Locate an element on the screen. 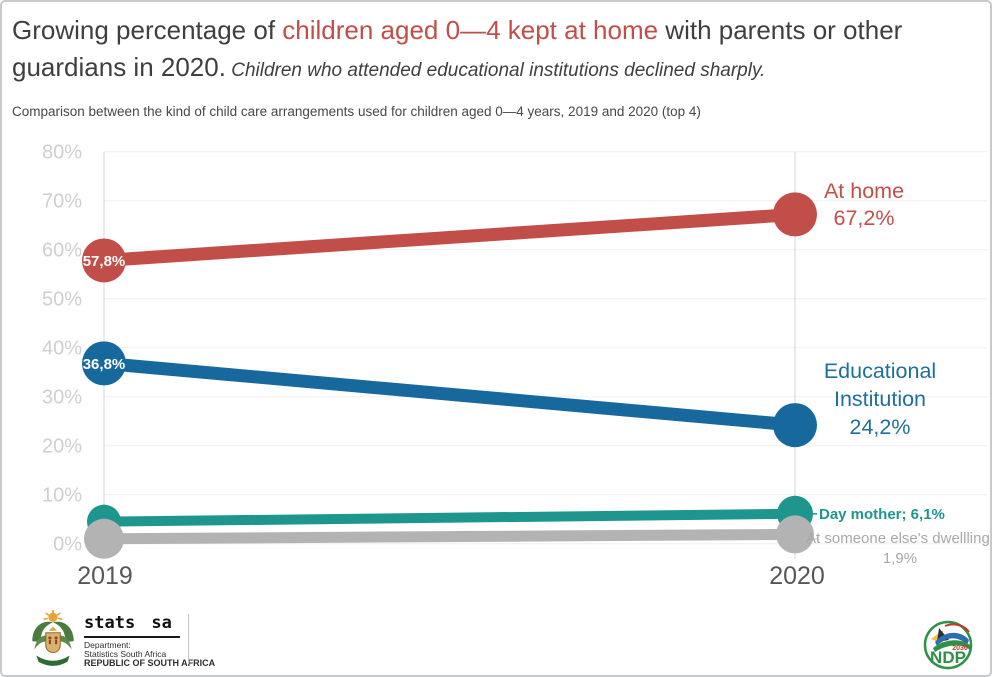 The width and height of the screenshot is (992, 677). ndp-green-band is located at coordinates (952, 646).